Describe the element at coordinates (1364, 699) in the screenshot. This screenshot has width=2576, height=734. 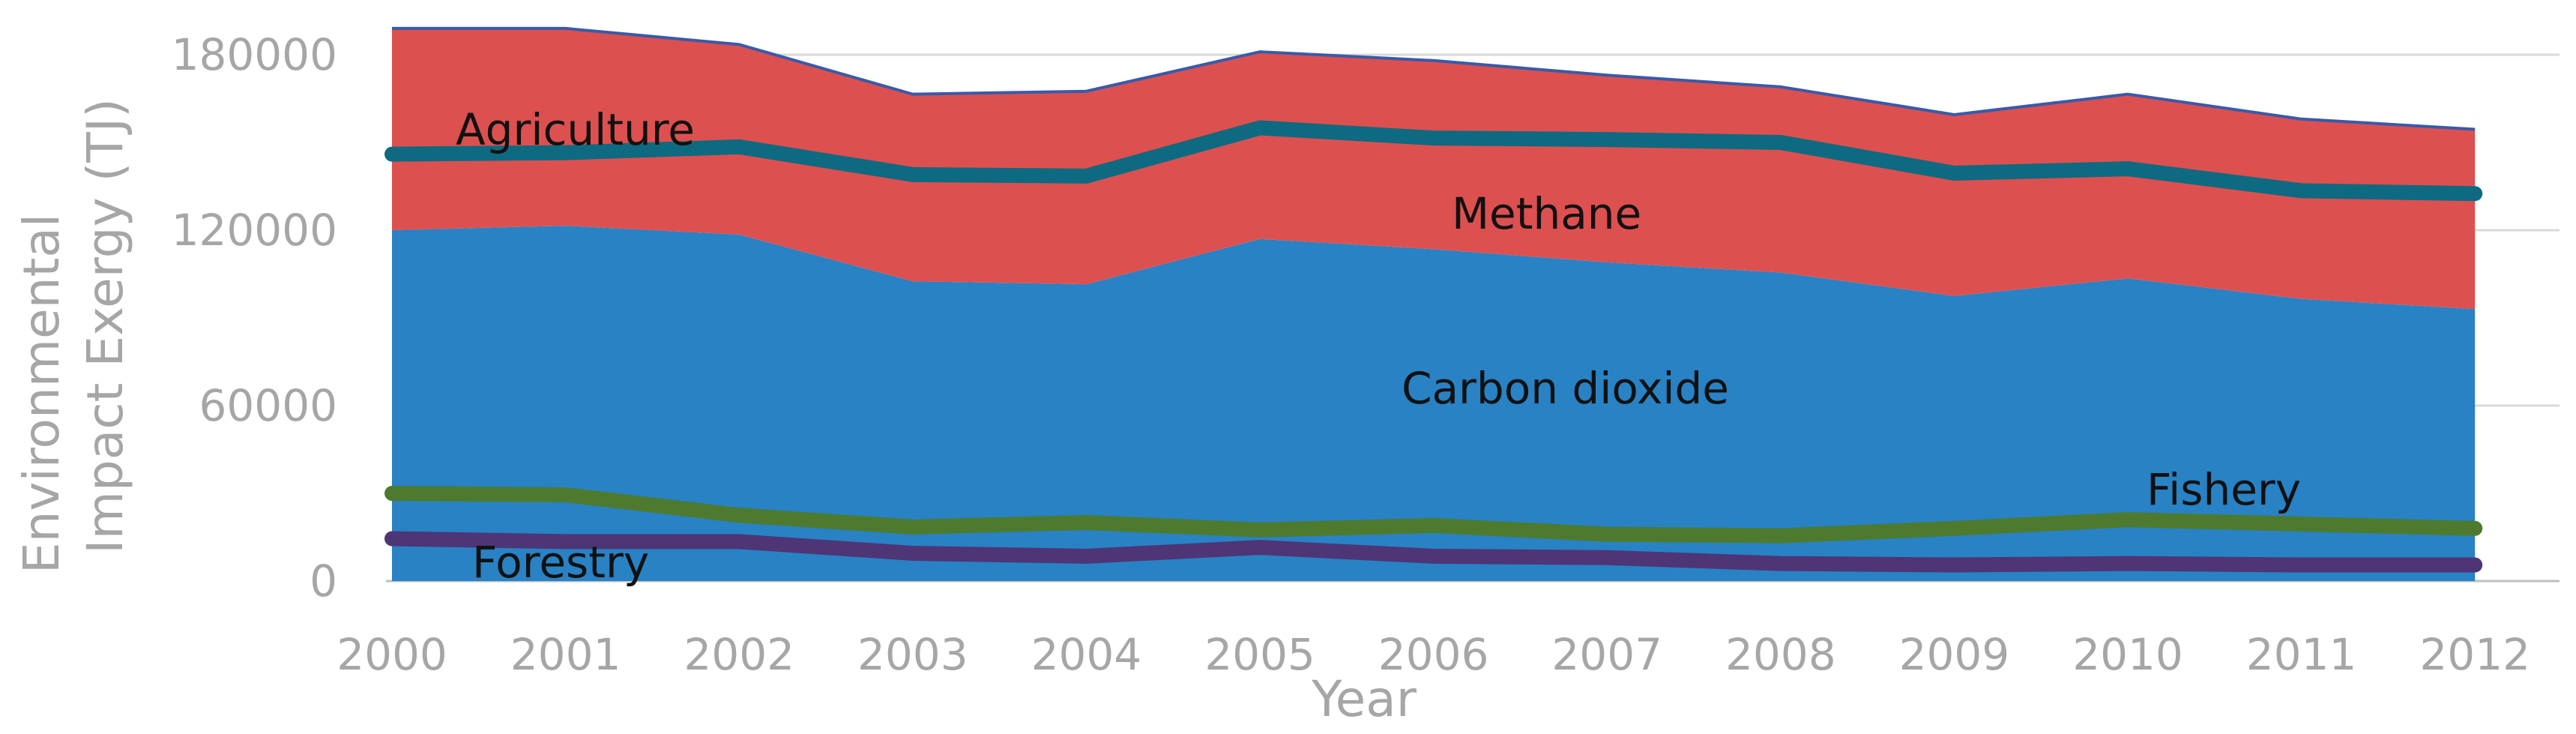
I see `x-axis-title: Year` at that location.